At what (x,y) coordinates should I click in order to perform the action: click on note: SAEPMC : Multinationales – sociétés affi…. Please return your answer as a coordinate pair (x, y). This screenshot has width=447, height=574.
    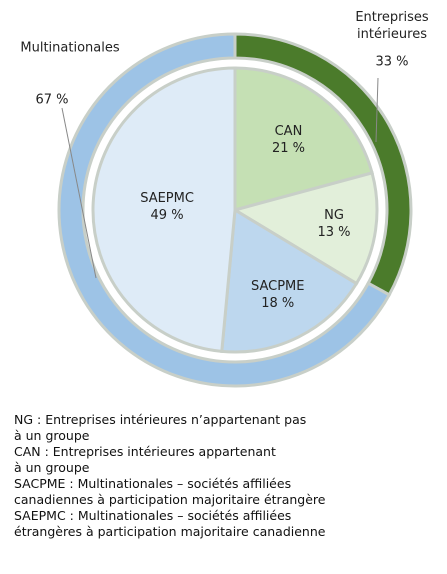
    Looking at the image, I should click on (170, 523).